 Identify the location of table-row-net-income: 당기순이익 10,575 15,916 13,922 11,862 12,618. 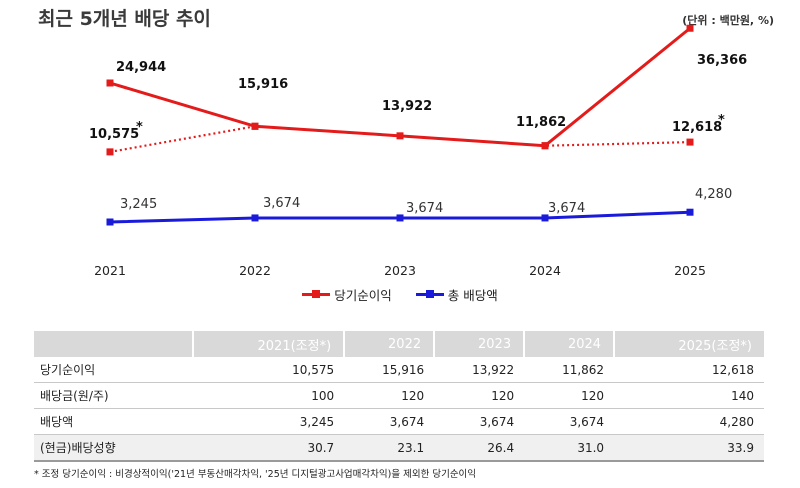
(399, 370).